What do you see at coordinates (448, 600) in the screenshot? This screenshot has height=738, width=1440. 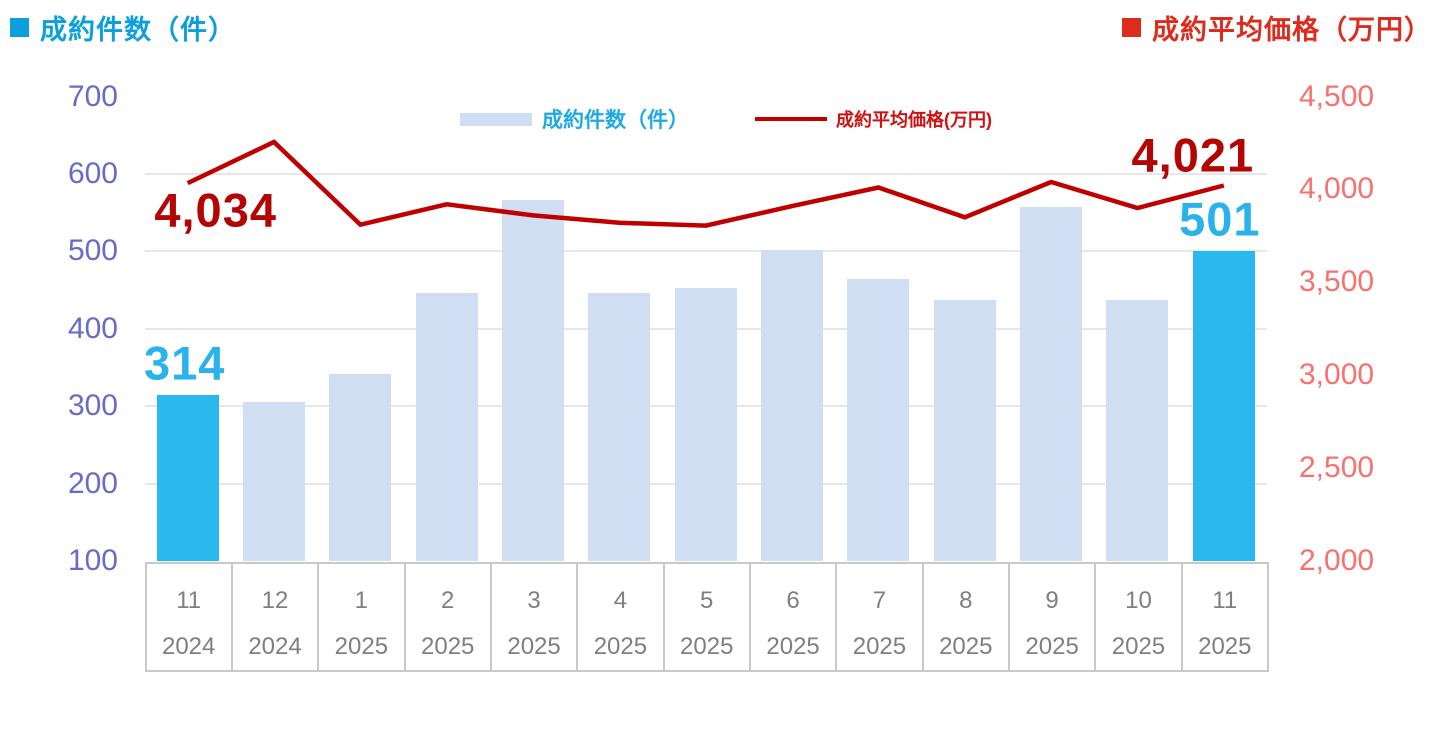 I see `x-axis-month-label: 2` at bounding box center [448, 600].